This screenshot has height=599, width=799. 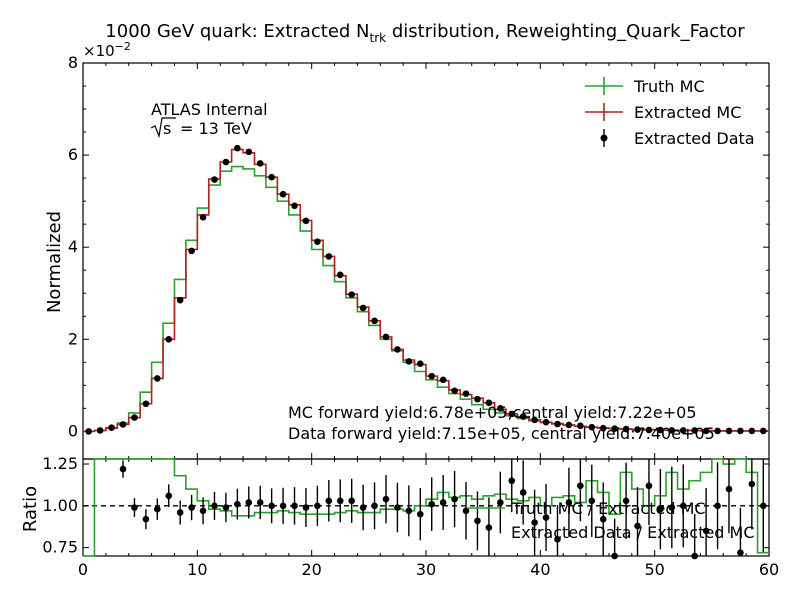 What do you see at coordinates (654, 569) in the screenshot?
I see `x-tick-label: 50` at bounding box center [654, 569].